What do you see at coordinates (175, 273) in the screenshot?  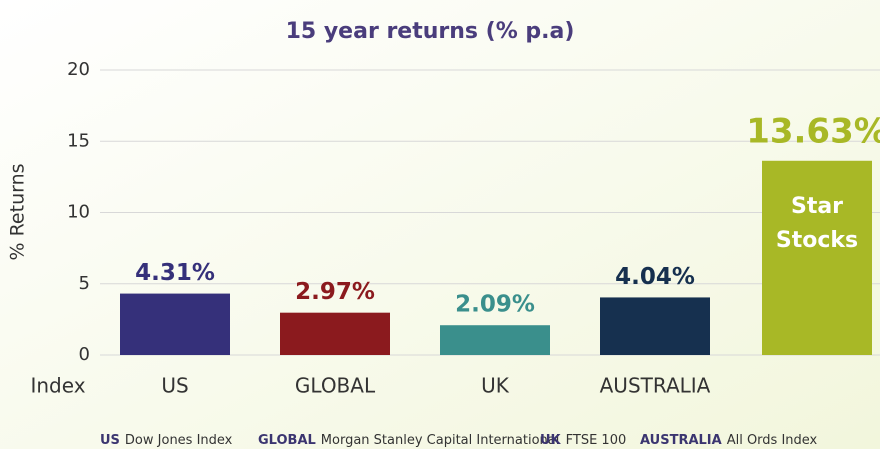 I see `value-label: 4.31%` at bounding box center [175, 273].